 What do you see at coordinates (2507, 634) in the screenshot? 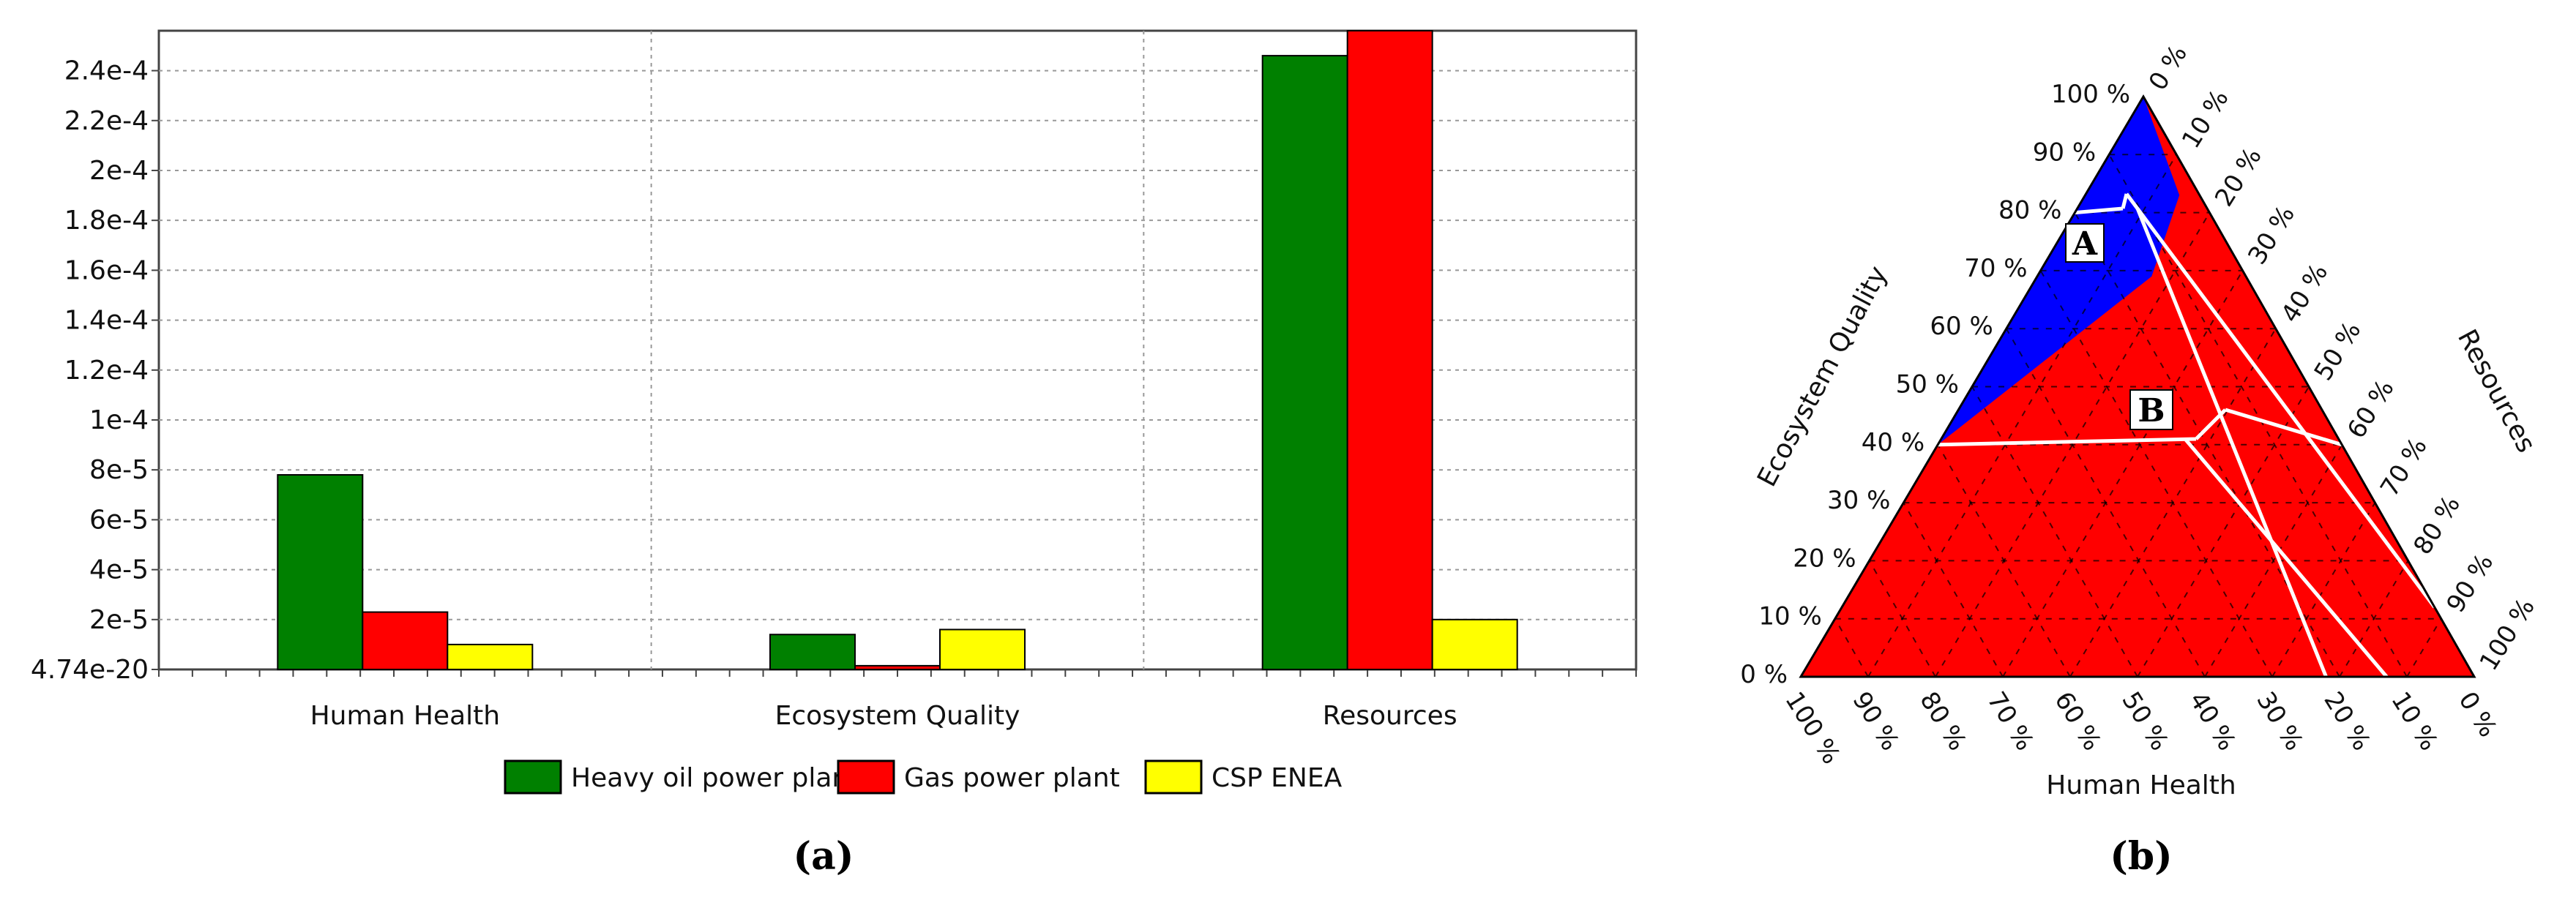
I see `right-axis-tick-label: 100 %` at bounding box center [2507, 634].